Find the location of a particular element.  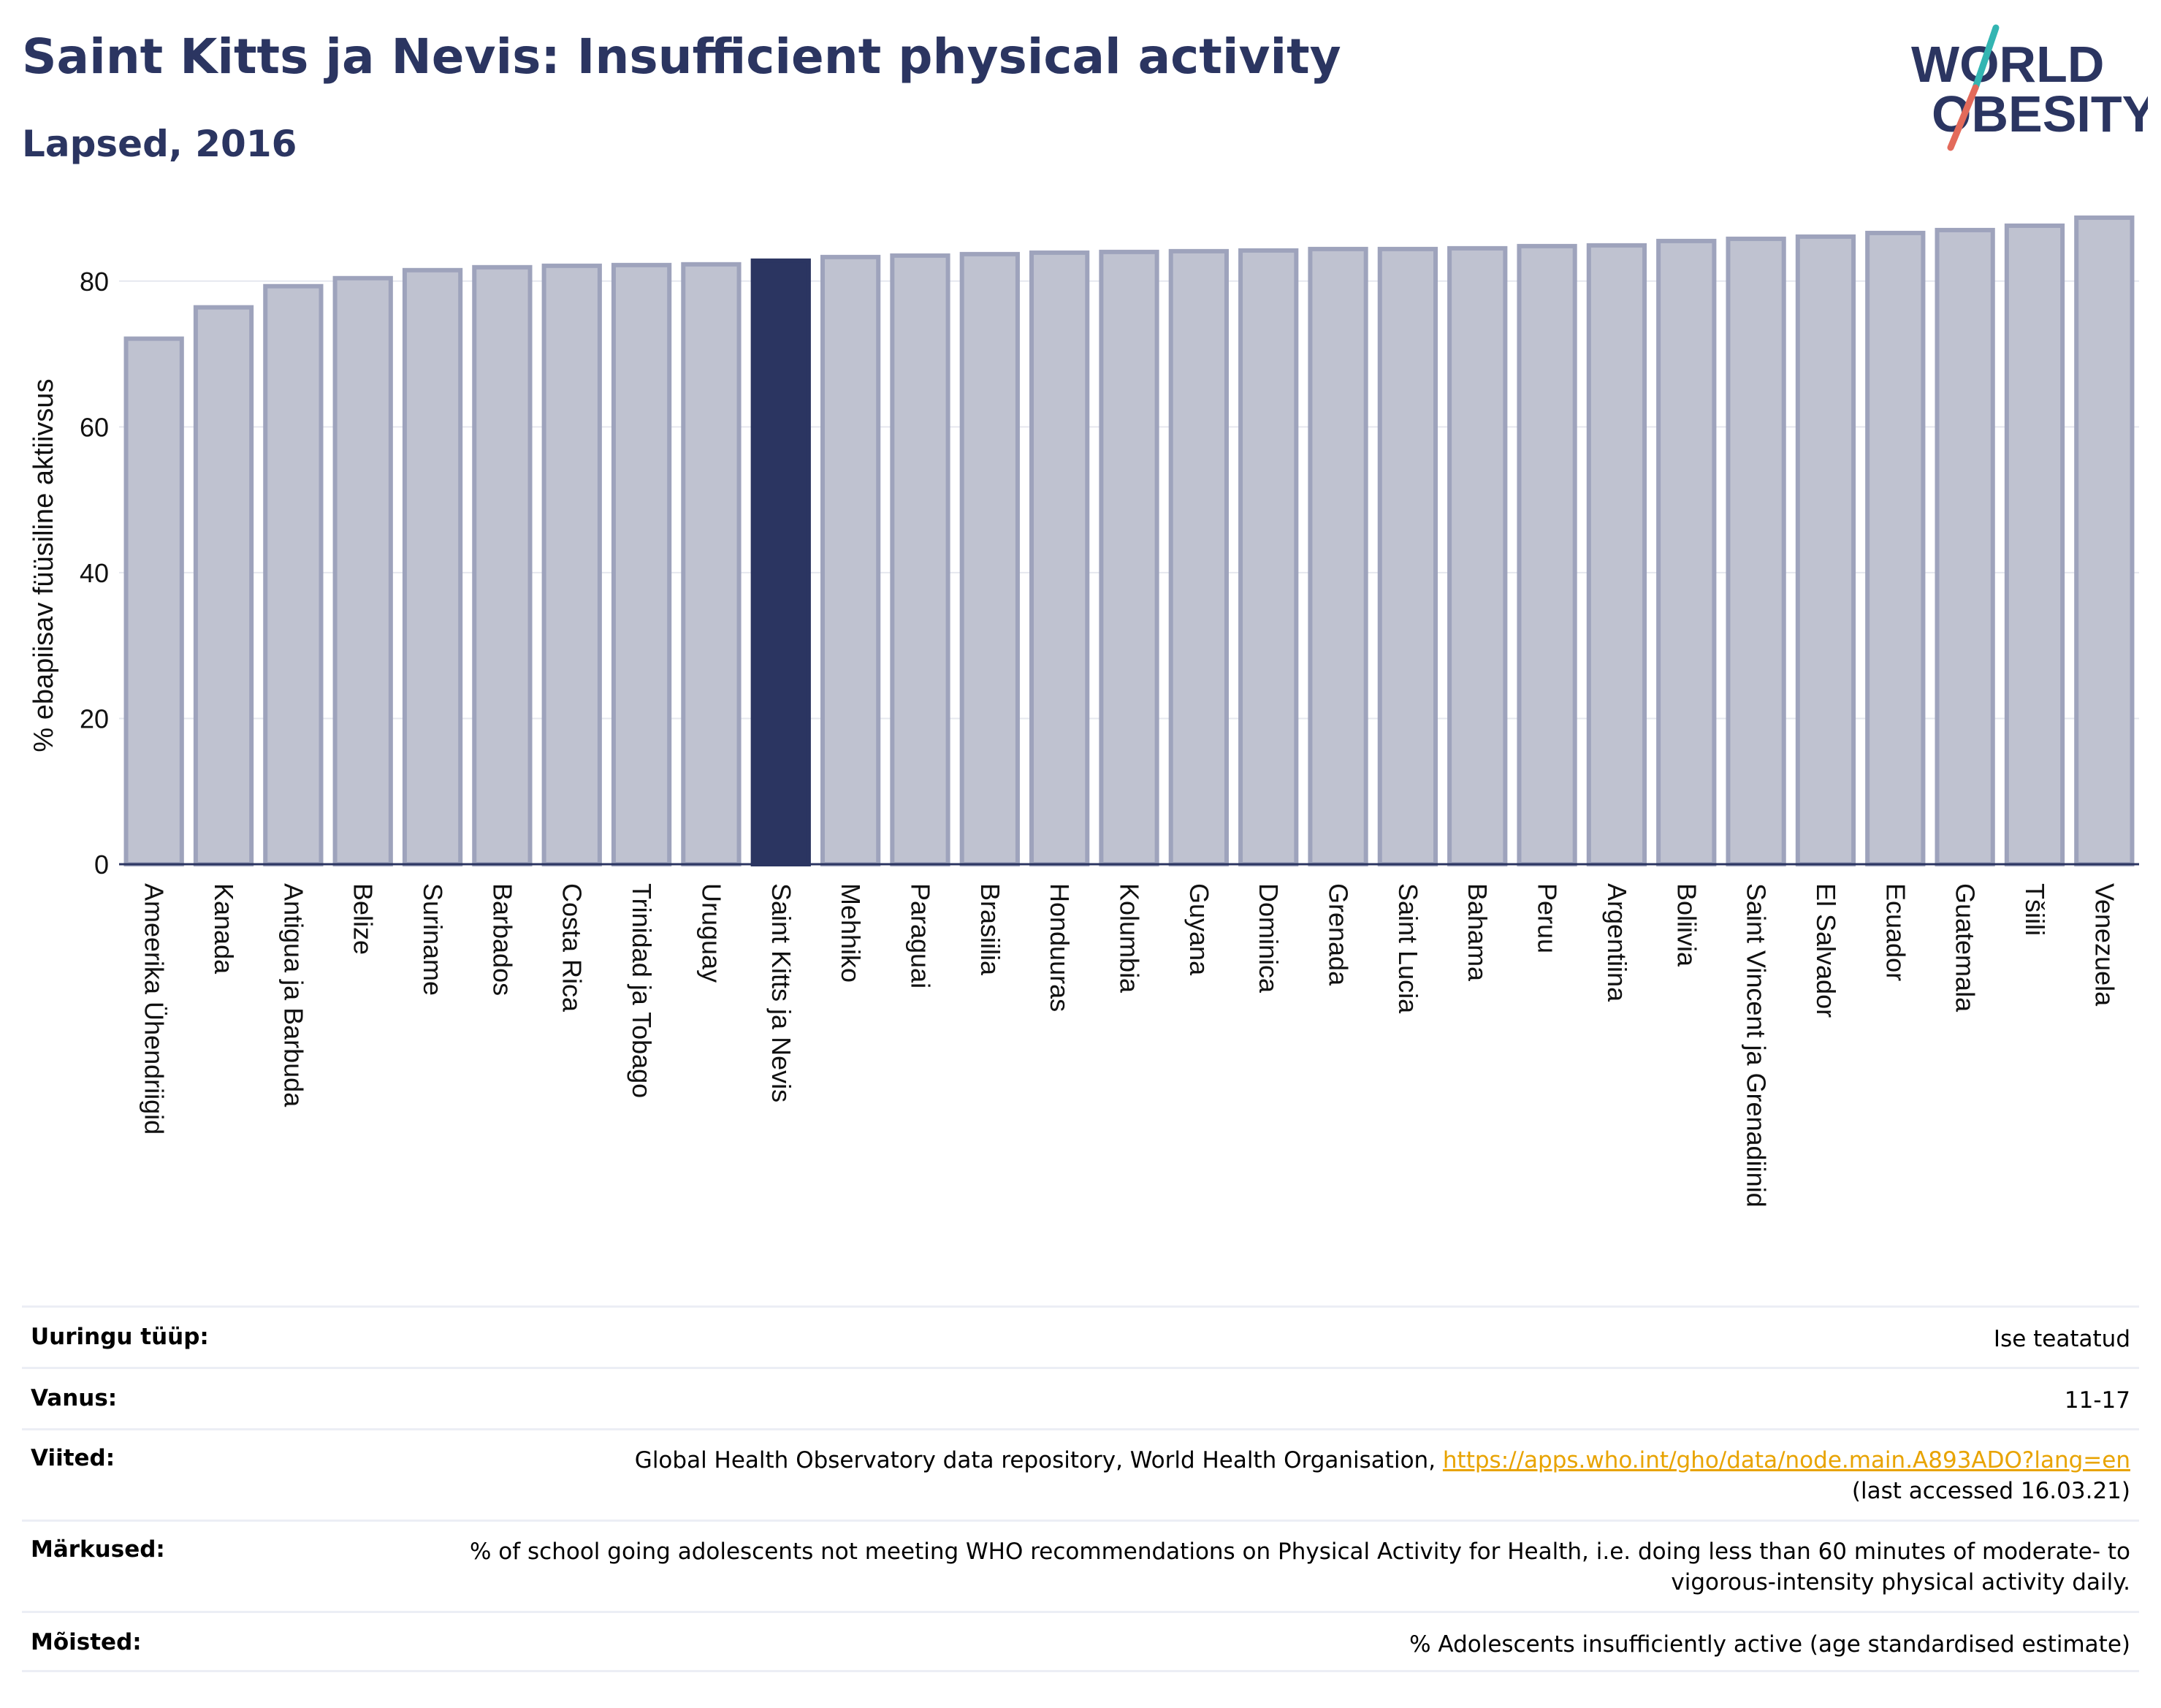

bar-venezuela is located at coordinates (2104, 540).